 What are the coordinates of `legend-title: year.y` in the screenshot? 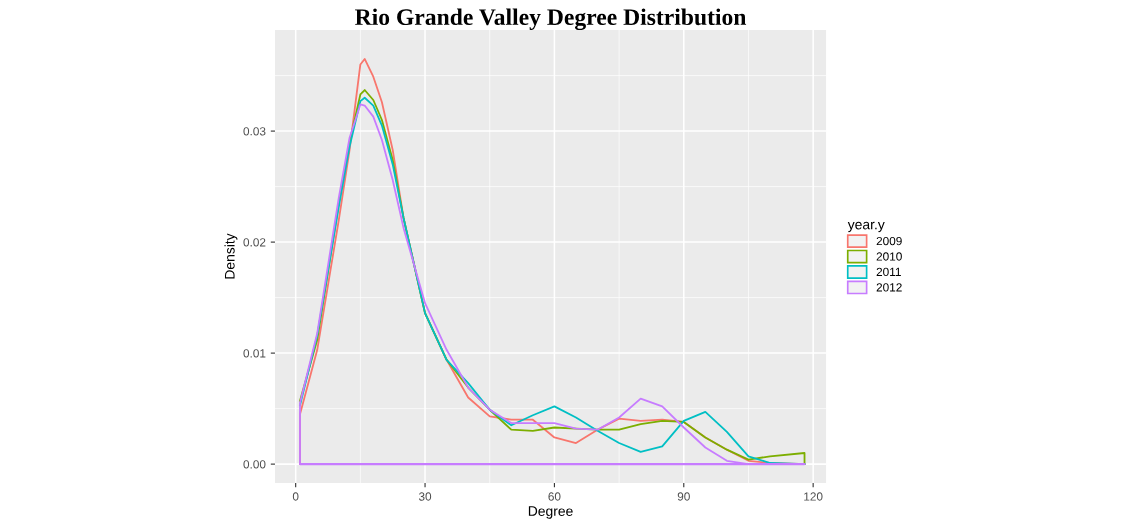 It's located at (866, 227).